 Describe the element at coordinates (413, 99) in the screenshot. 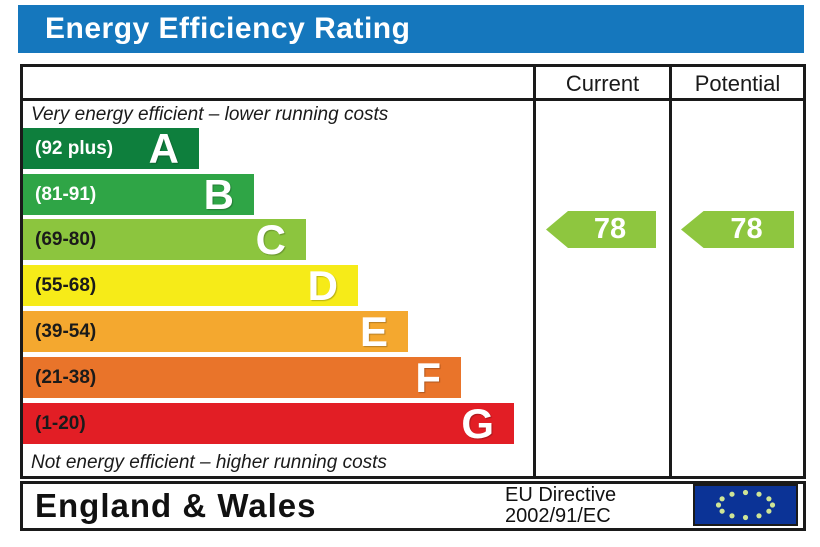

I see `header-divider-line` at that location.